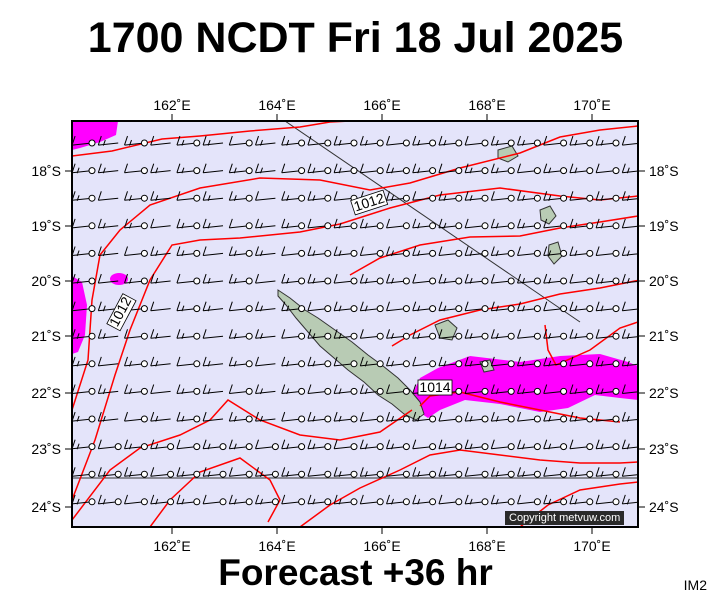  I want to click on reference-line, so click(432, 222).